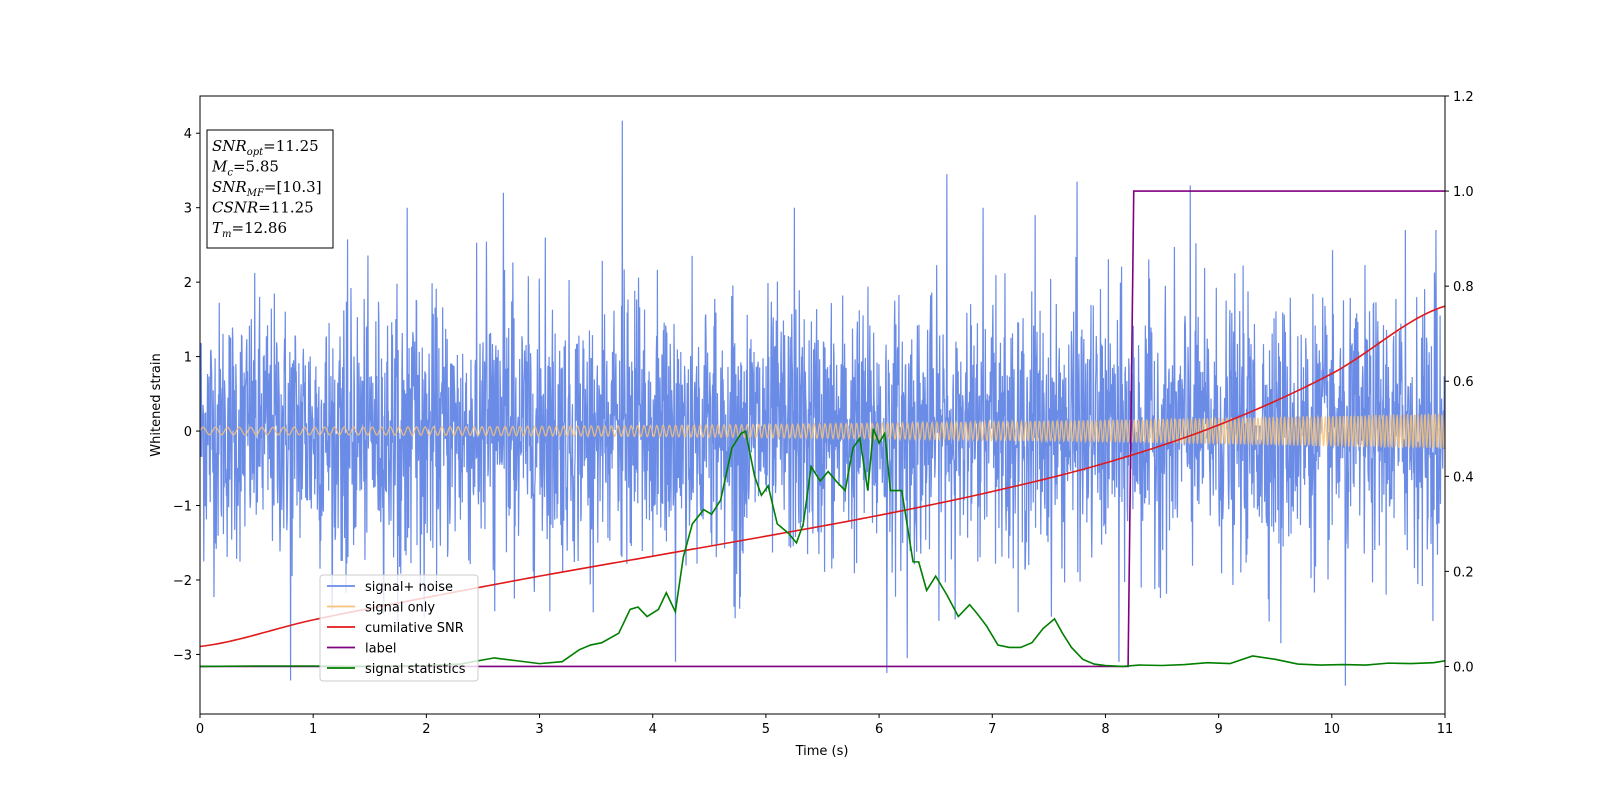 This screenshot has height=800, width=1600. I want to click on y-tick-left-label: 4, so click(188, 134).